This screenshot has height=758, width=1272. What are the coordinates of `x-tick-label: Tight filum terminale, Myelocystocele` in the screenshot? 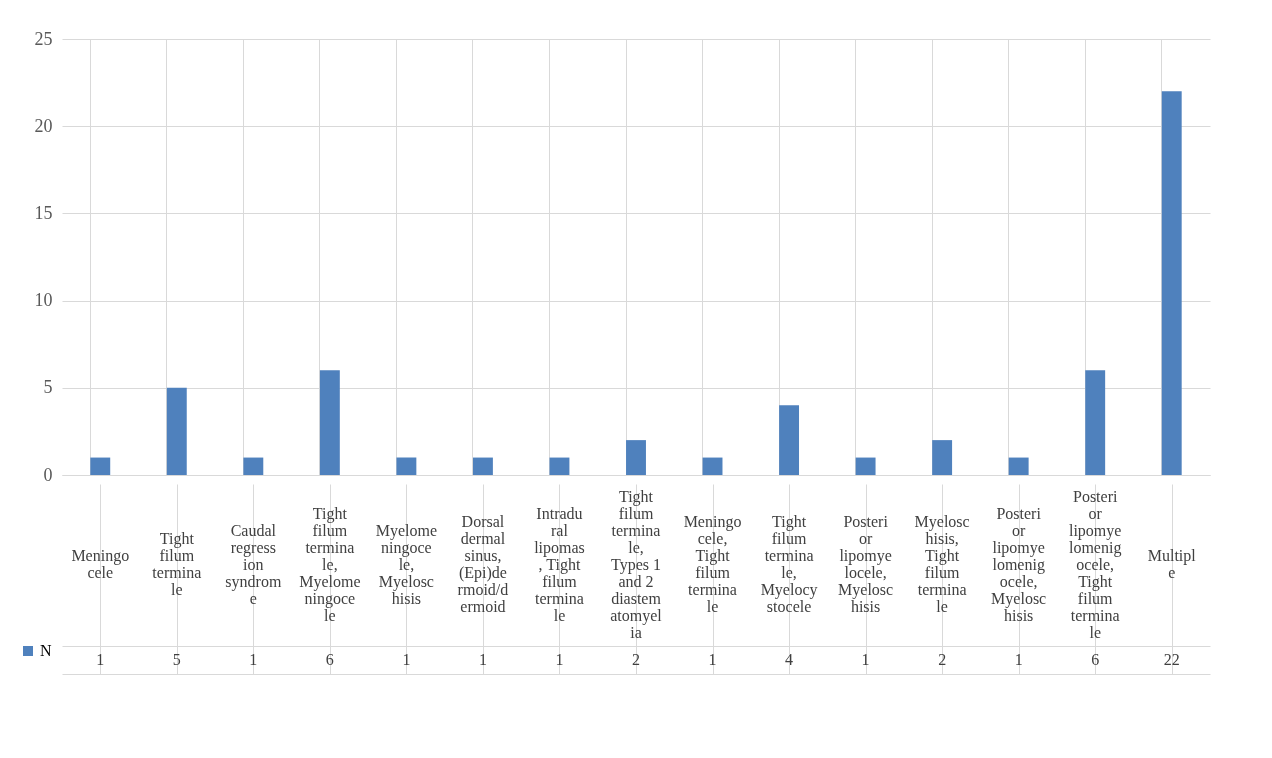 It's located at (789, 564).